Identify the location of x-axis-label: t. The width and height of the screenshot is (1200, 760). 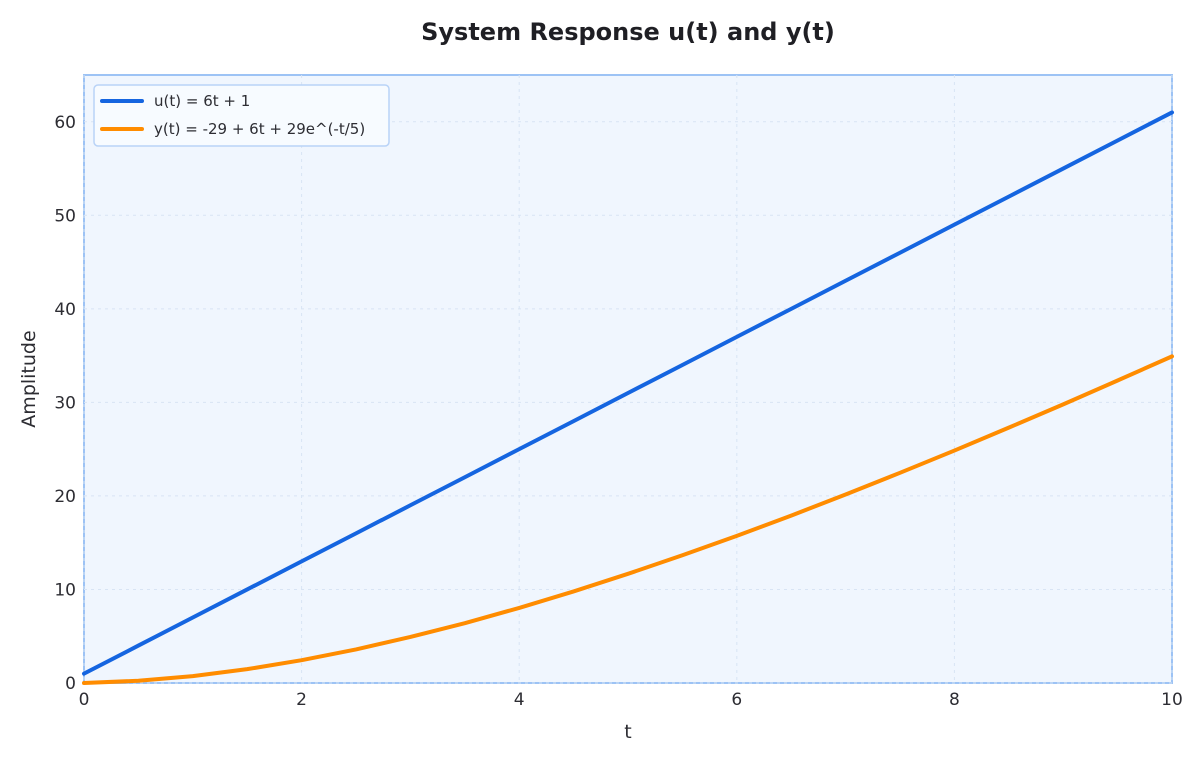
(627, 732).